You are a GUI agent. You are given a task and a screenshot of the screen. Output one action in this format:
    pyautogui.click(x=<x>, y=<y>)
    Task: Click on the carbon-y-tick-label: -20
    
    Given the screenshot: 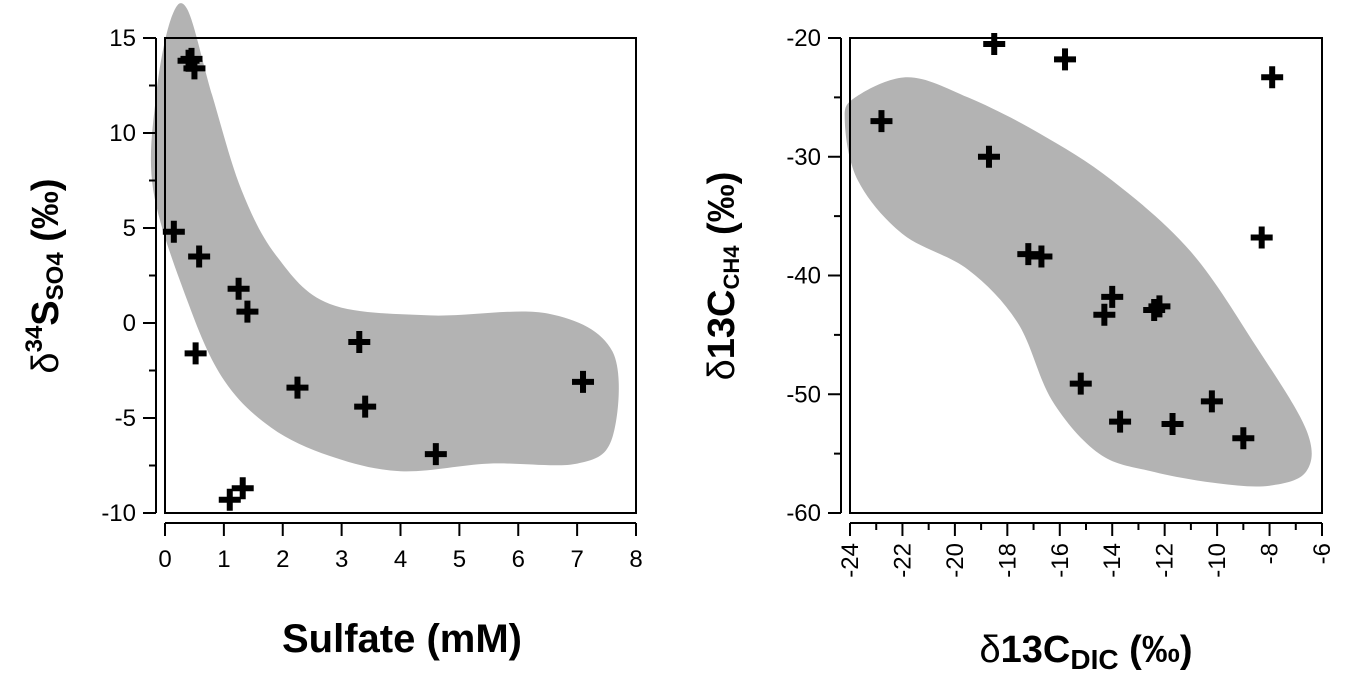 What is the action you would take?
    pyautogui.click(x=803, y=38)
    